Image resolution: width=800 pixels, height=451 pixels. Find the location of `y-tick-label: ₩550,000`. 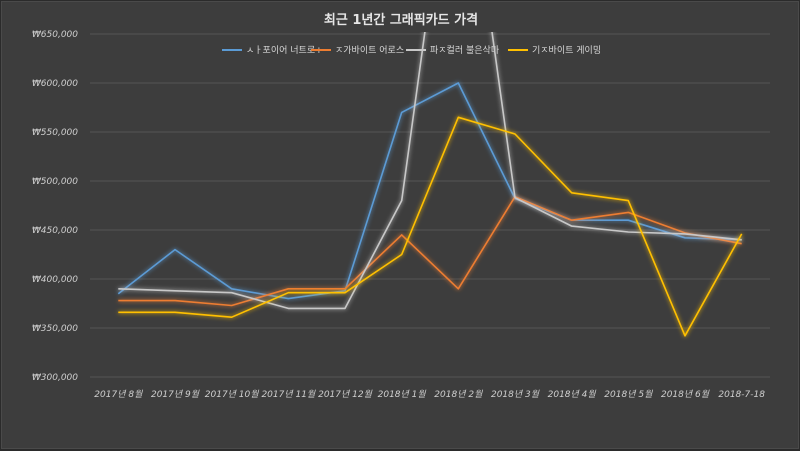

y-tick-label: ₩550,000 is located at coordinates (55, 133).